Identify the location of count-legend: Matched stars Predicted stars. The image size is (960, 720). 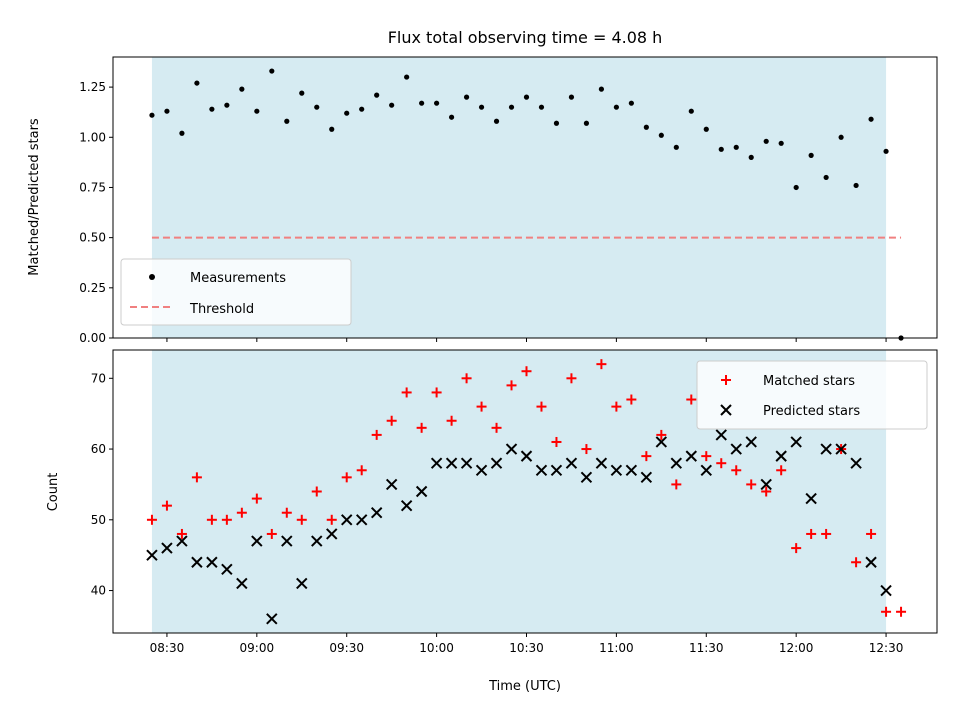
(812, 395).